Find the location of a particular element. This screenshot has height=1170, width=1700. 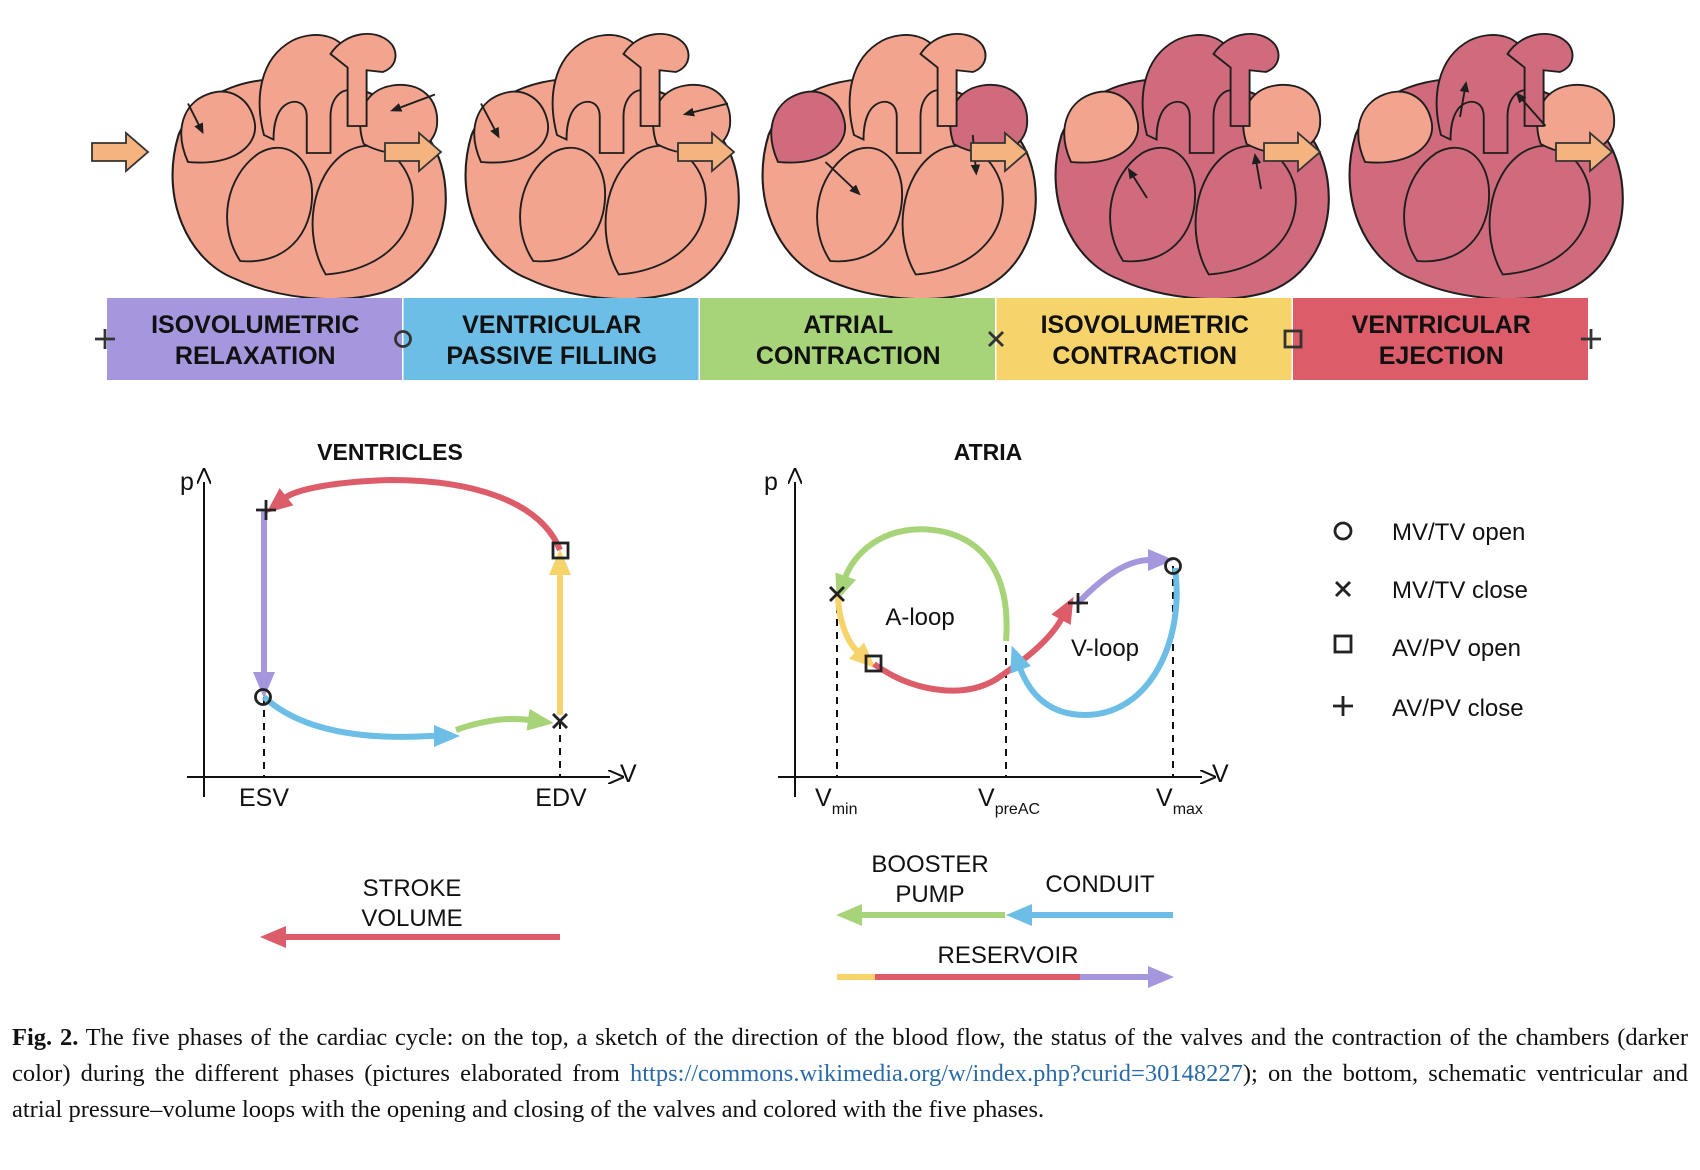

av-pv-close-marker is located at coordinates (266, 510).